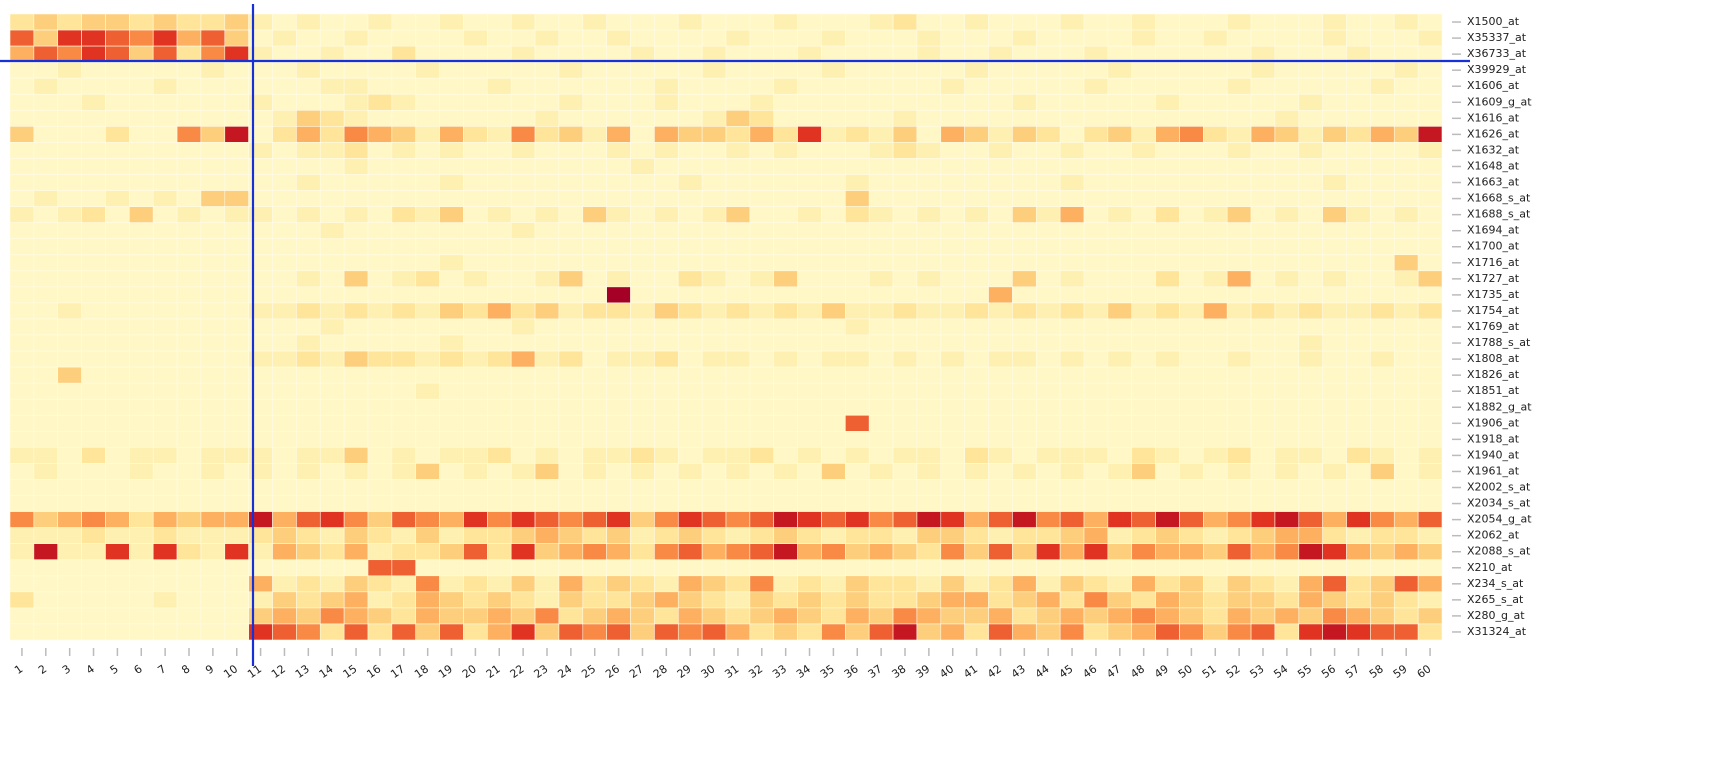 The image size is (1710, 780). Describe the element at coordinates (1493, 85) in the screenshot. I see `row-label: X1606_at` at that location.